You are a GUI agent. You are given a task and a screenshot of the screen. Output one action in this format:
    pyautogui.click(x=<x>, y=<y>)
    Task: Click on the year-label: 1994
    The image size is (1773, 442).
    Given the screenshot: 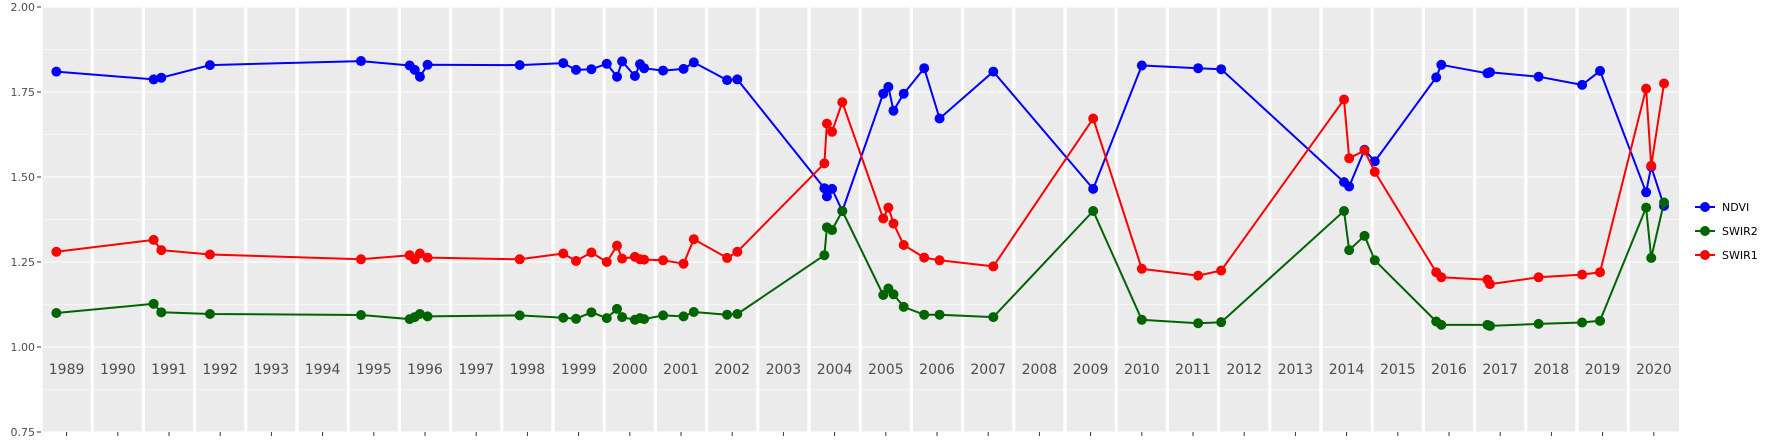 What is the action you would take?
    pyautogui.click(x=323, y=370)
    